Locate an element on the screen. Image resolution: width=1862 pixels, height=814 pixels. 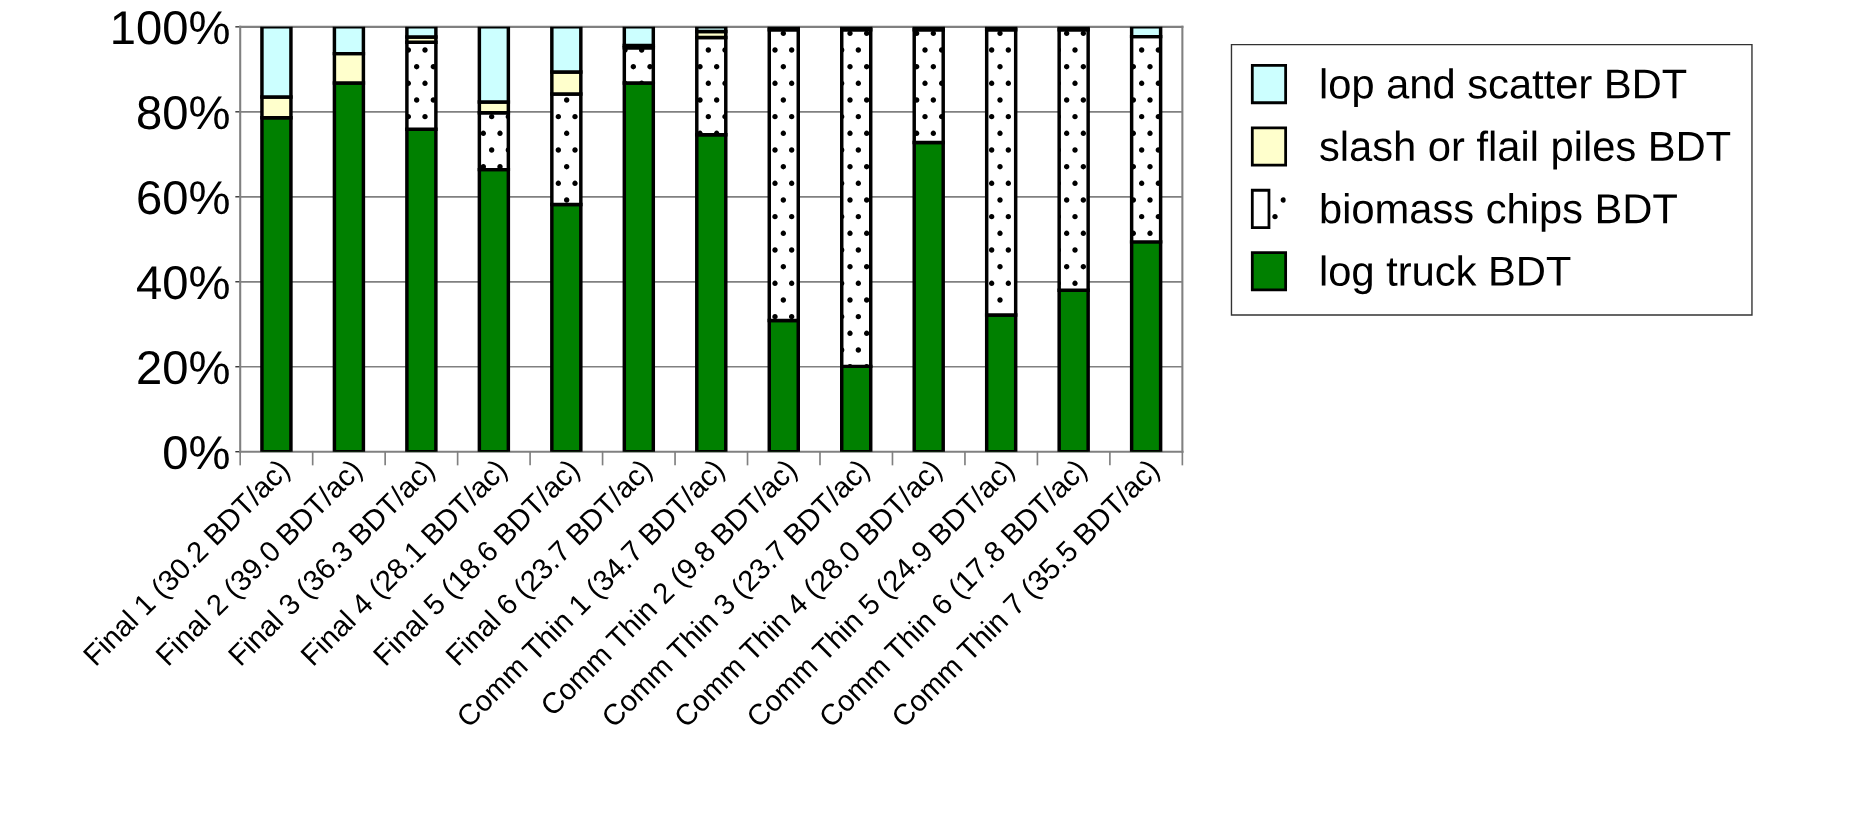
y-tick-label: 80% is located at coordinates (183, 112).